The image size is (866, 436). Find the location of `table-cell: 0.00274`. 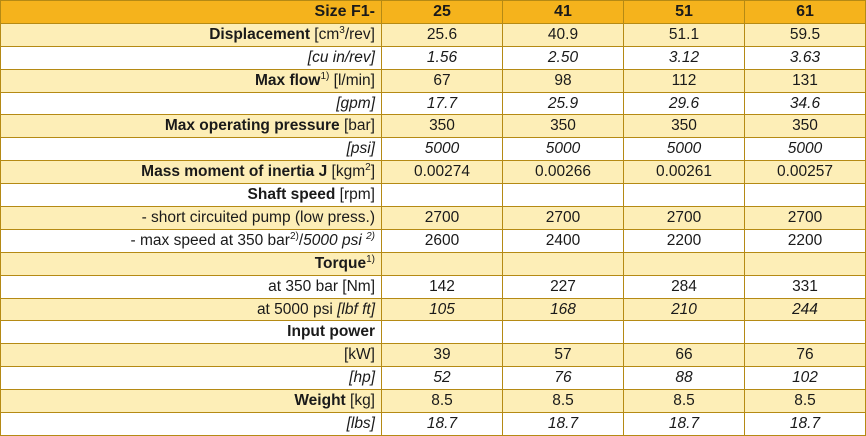

table-cell: 0.00274 is located at coordinates (442, 172).